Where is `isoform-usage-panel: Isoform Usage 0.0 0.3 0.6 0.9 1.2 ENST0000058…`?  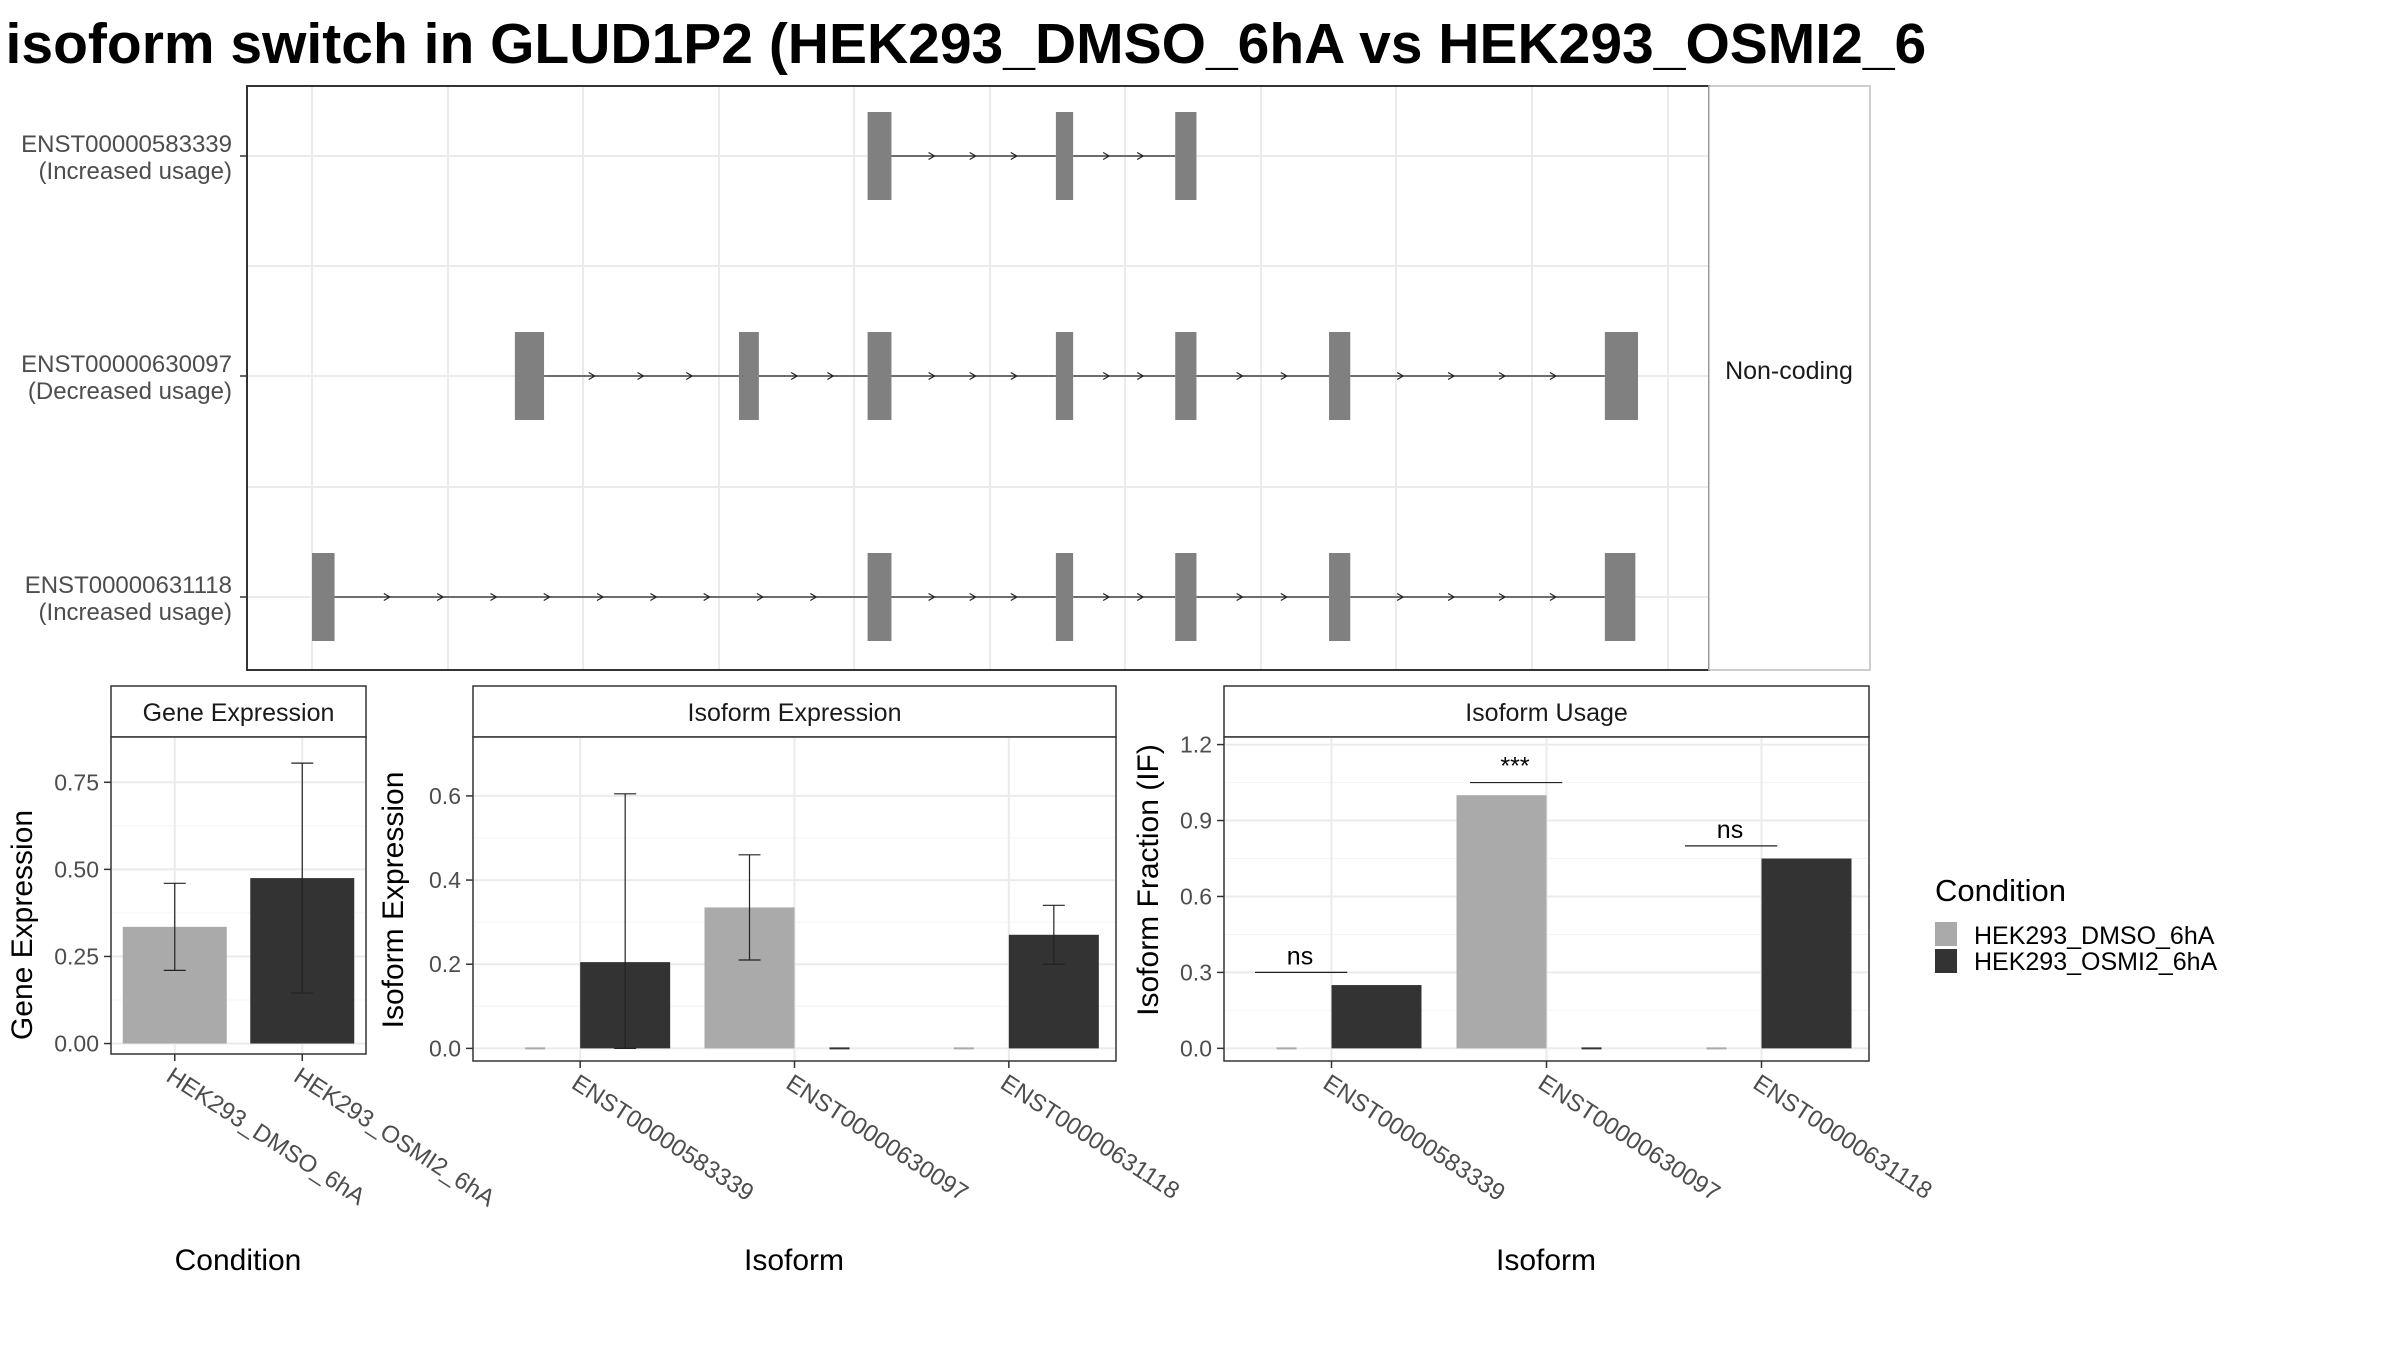 isoform-usage-panel: Isoform Usage 0.0 0.3 0.6 0.9 1.2 ENST0000058… is located at coordinates (1534, 981).